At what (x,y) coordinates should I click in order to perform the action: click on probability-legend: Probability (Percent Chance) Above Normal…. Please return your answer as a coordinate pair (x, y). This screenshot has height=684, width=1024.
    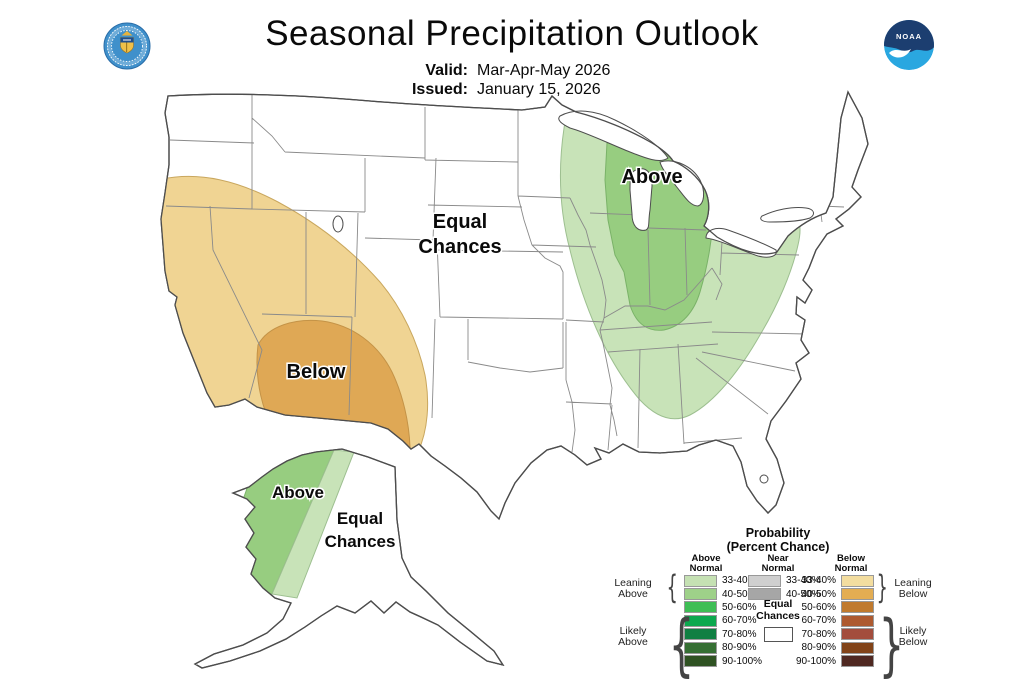
    Looking at the image, I should click on (816, 604).